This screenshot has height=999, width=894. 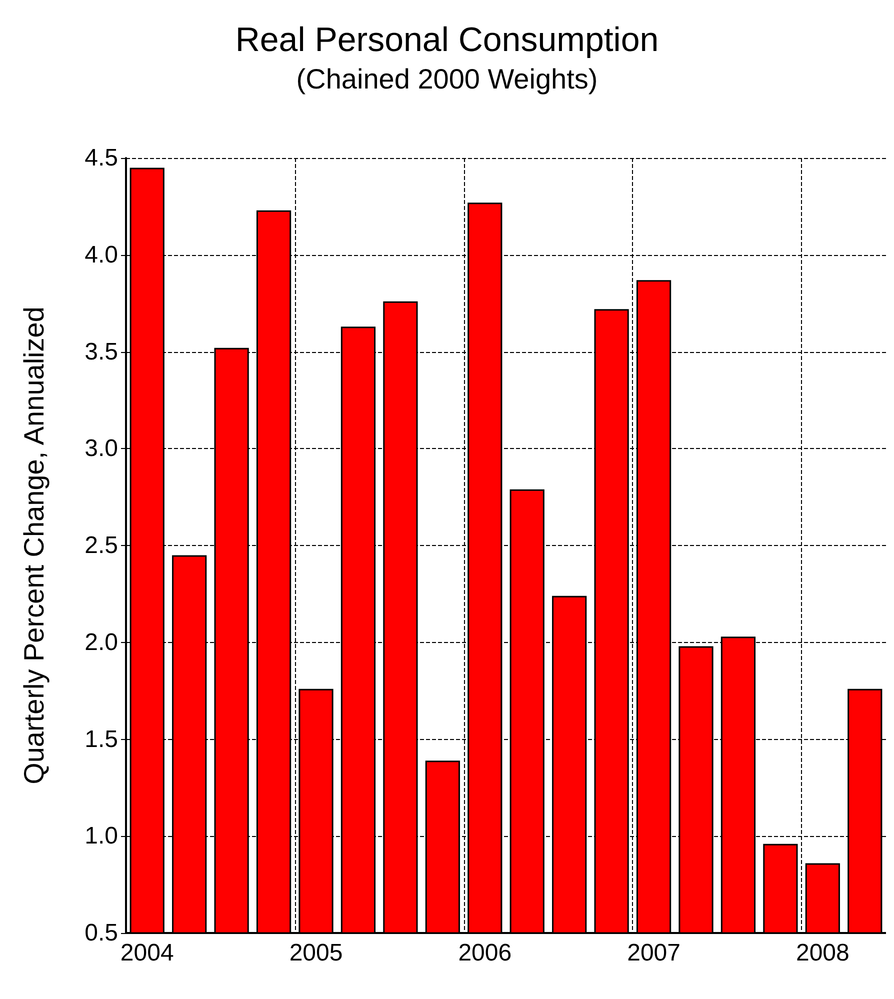 I want to click on x-tick-label: 2004, so click(x=147, y=953).